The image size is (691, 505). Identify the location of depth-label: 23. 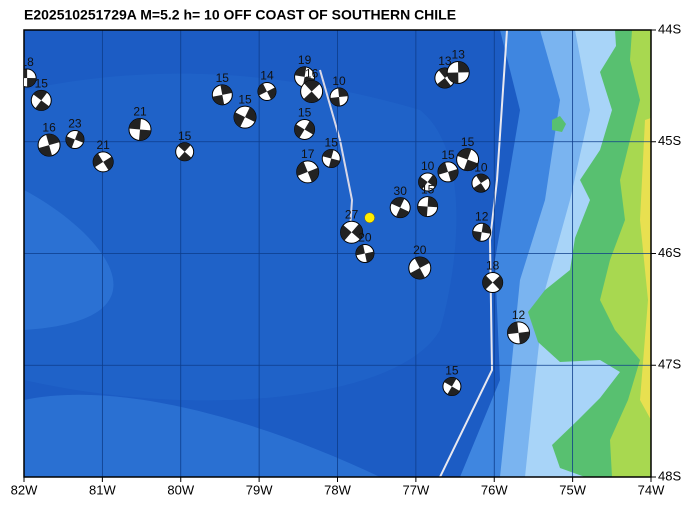
(75, 124).